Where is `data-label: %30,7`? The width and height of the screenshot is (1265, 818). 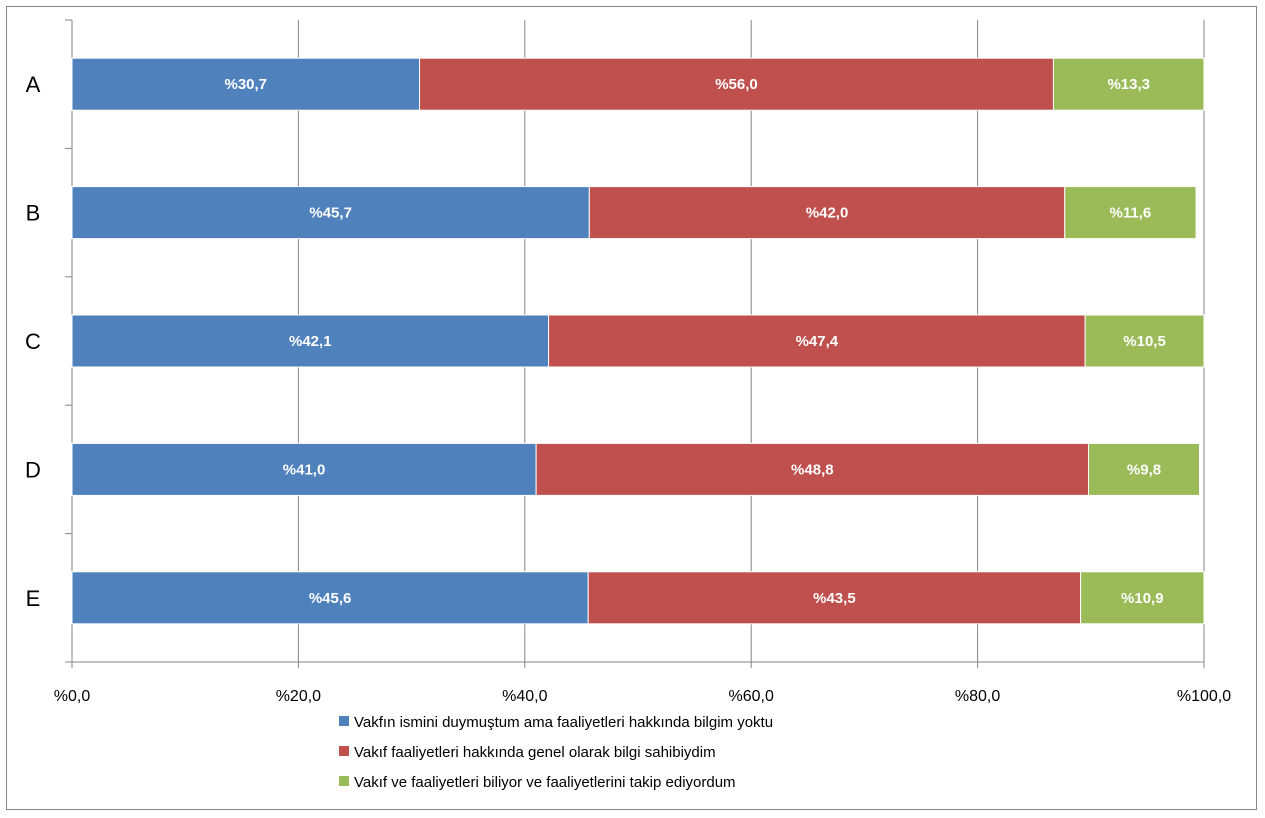
data-label: %30,7 is located at coordinates (245, 84).